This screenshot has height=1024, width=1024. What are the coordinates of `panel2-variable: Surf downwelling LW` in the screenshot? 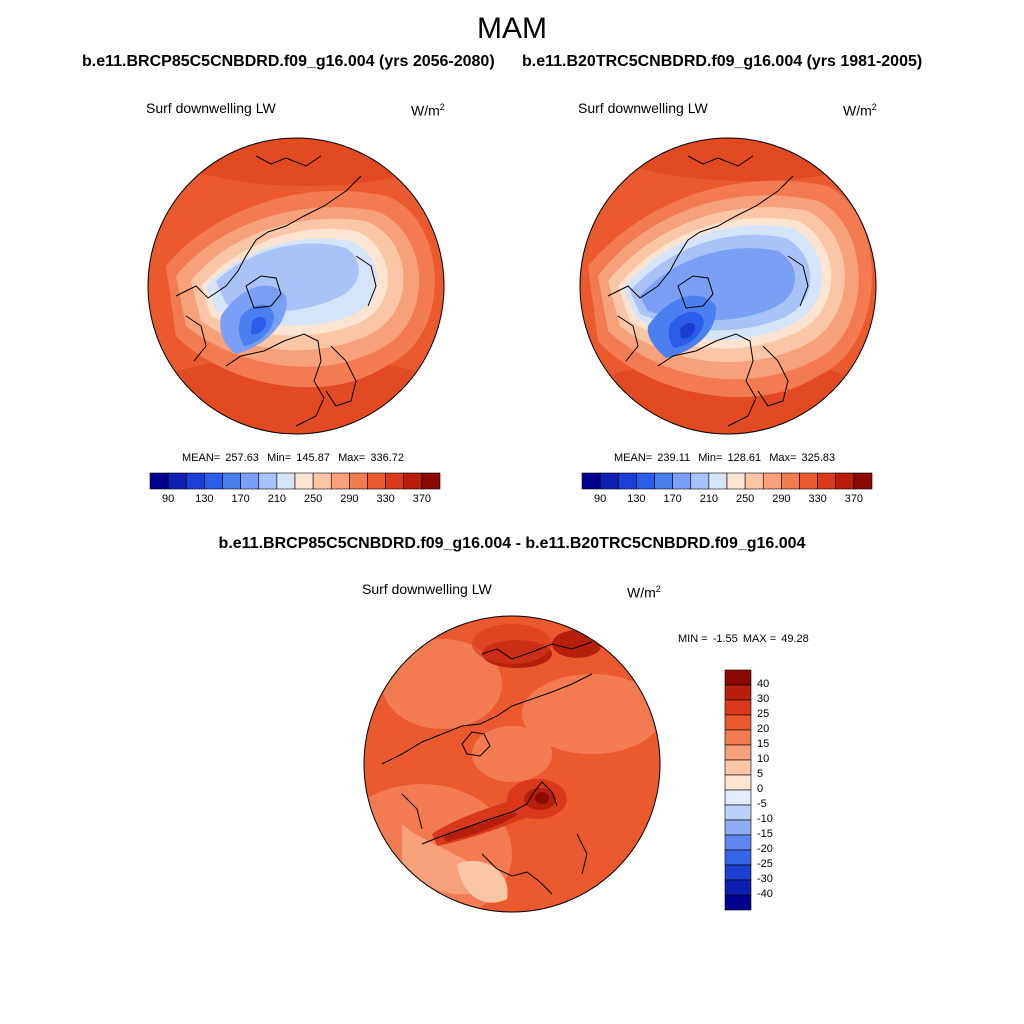 It's located at (643, 108).